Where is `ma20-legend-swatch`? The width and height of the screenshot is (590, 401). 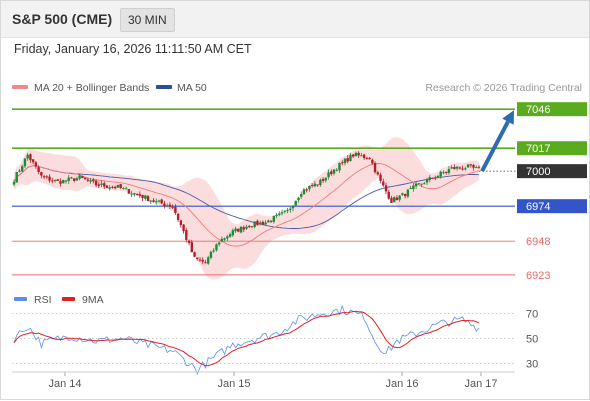
ma20-legend-swatch is located at coordinates (20, 87).